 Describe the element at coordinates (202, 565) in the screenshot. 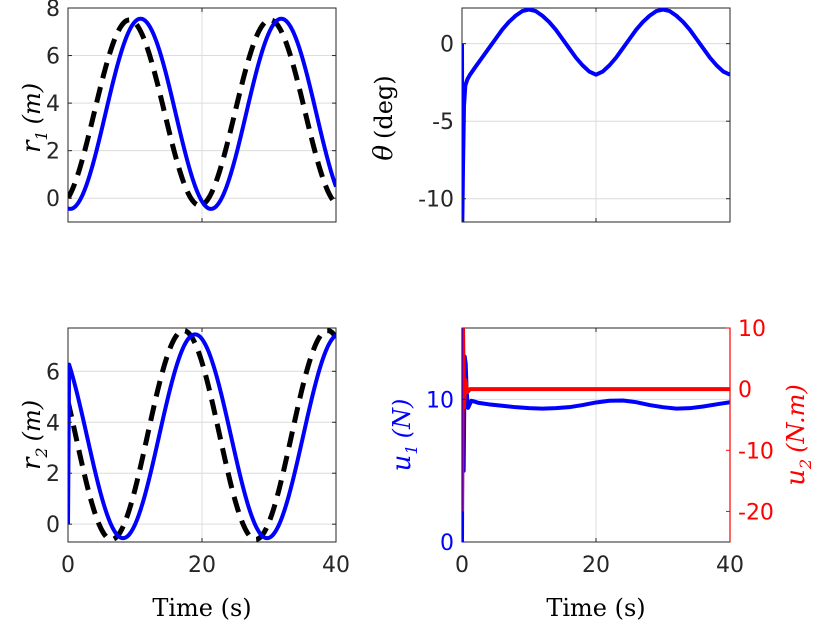

I see `r2-xtick-label: 20` at that location.